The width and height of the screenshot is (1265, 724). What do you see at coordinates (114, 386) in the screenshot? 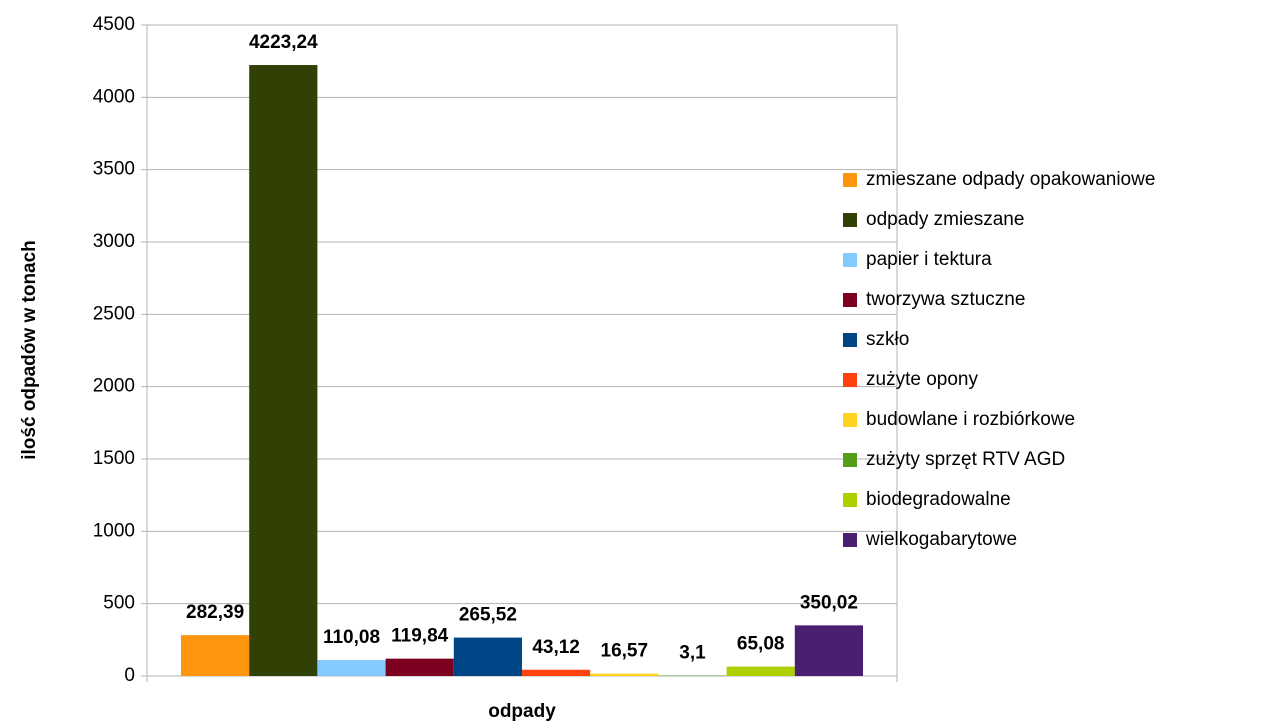
I see `y-tick-label: 2000` at bounding box center [114, 386].